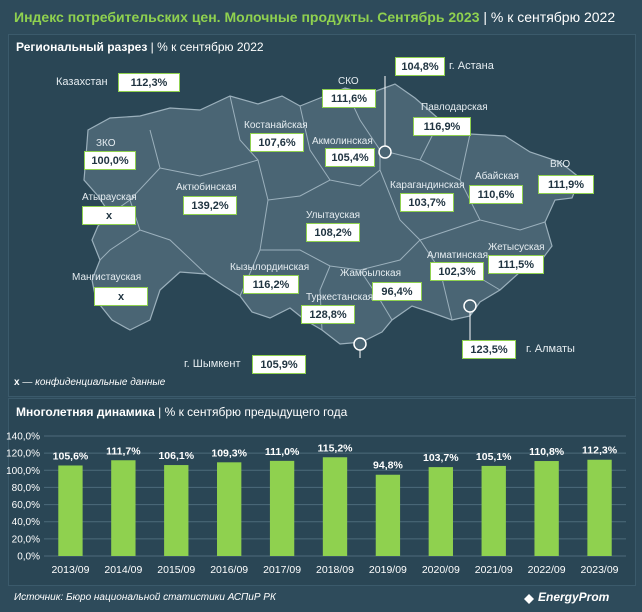 Image resolution: width=642 pixels, height=612 pixels. What do you see at coordinates (17, 382) in the screenshot?
I see `note-symbol: x` at bounding box center [17, 382].